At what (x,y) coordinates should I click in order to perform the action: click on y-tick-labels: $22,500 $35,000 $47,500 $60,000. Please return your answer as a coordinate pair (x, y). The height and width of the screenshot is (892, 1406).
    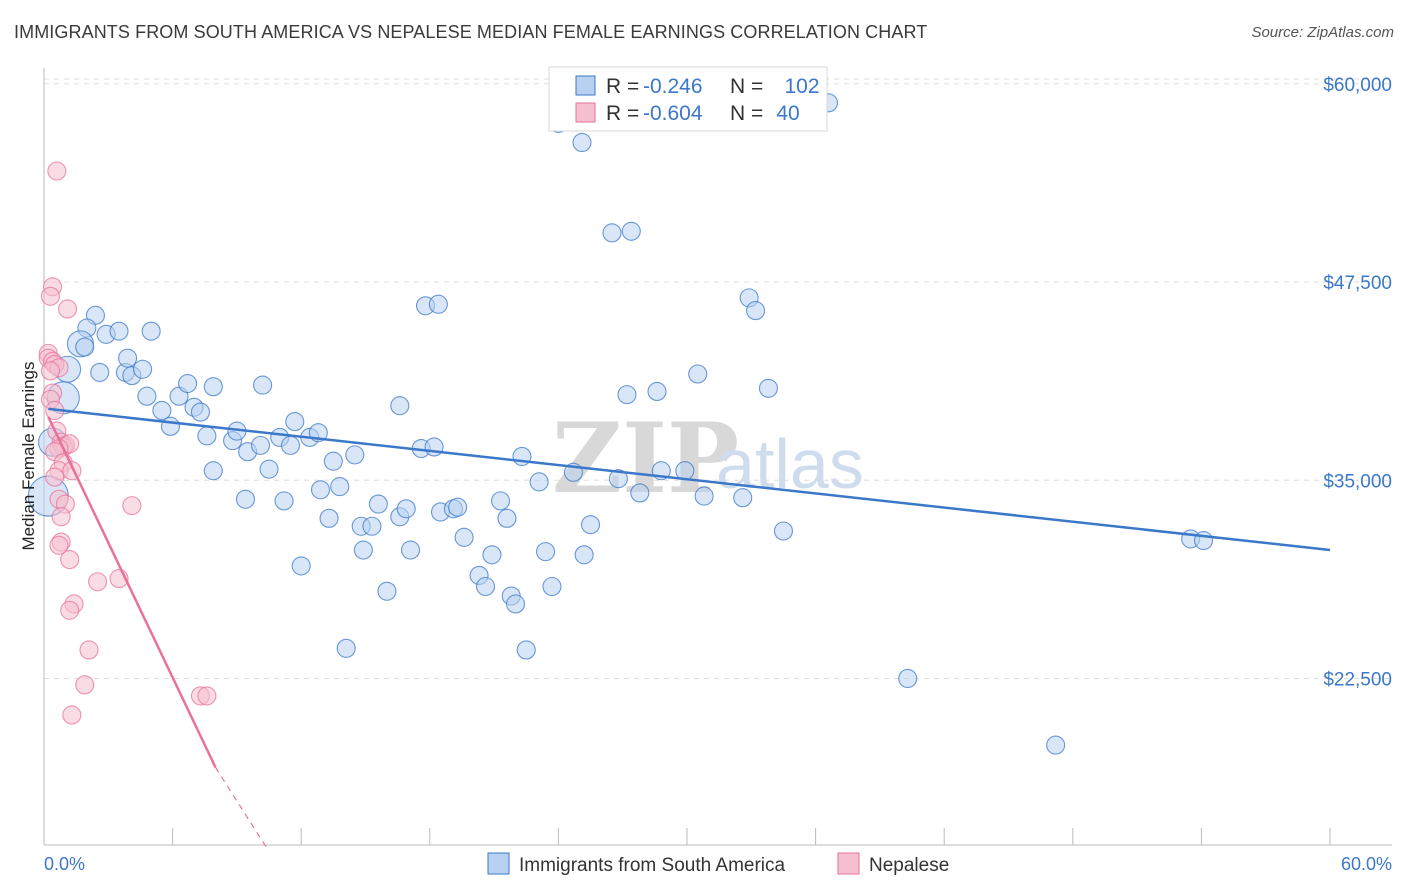
    Looking at the image, I should click on (1357, 383).